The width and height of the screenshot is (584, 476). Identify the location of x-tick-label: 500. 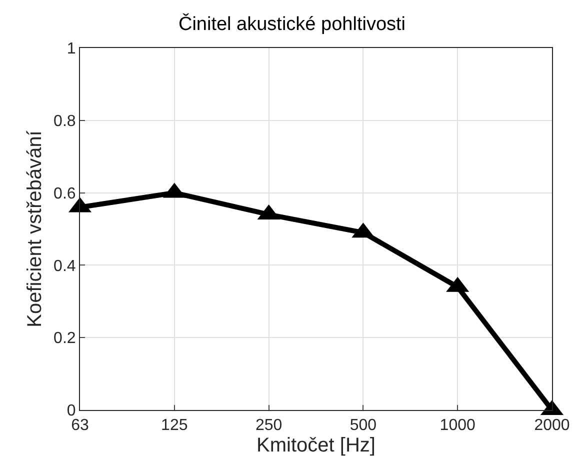
(363, 425).